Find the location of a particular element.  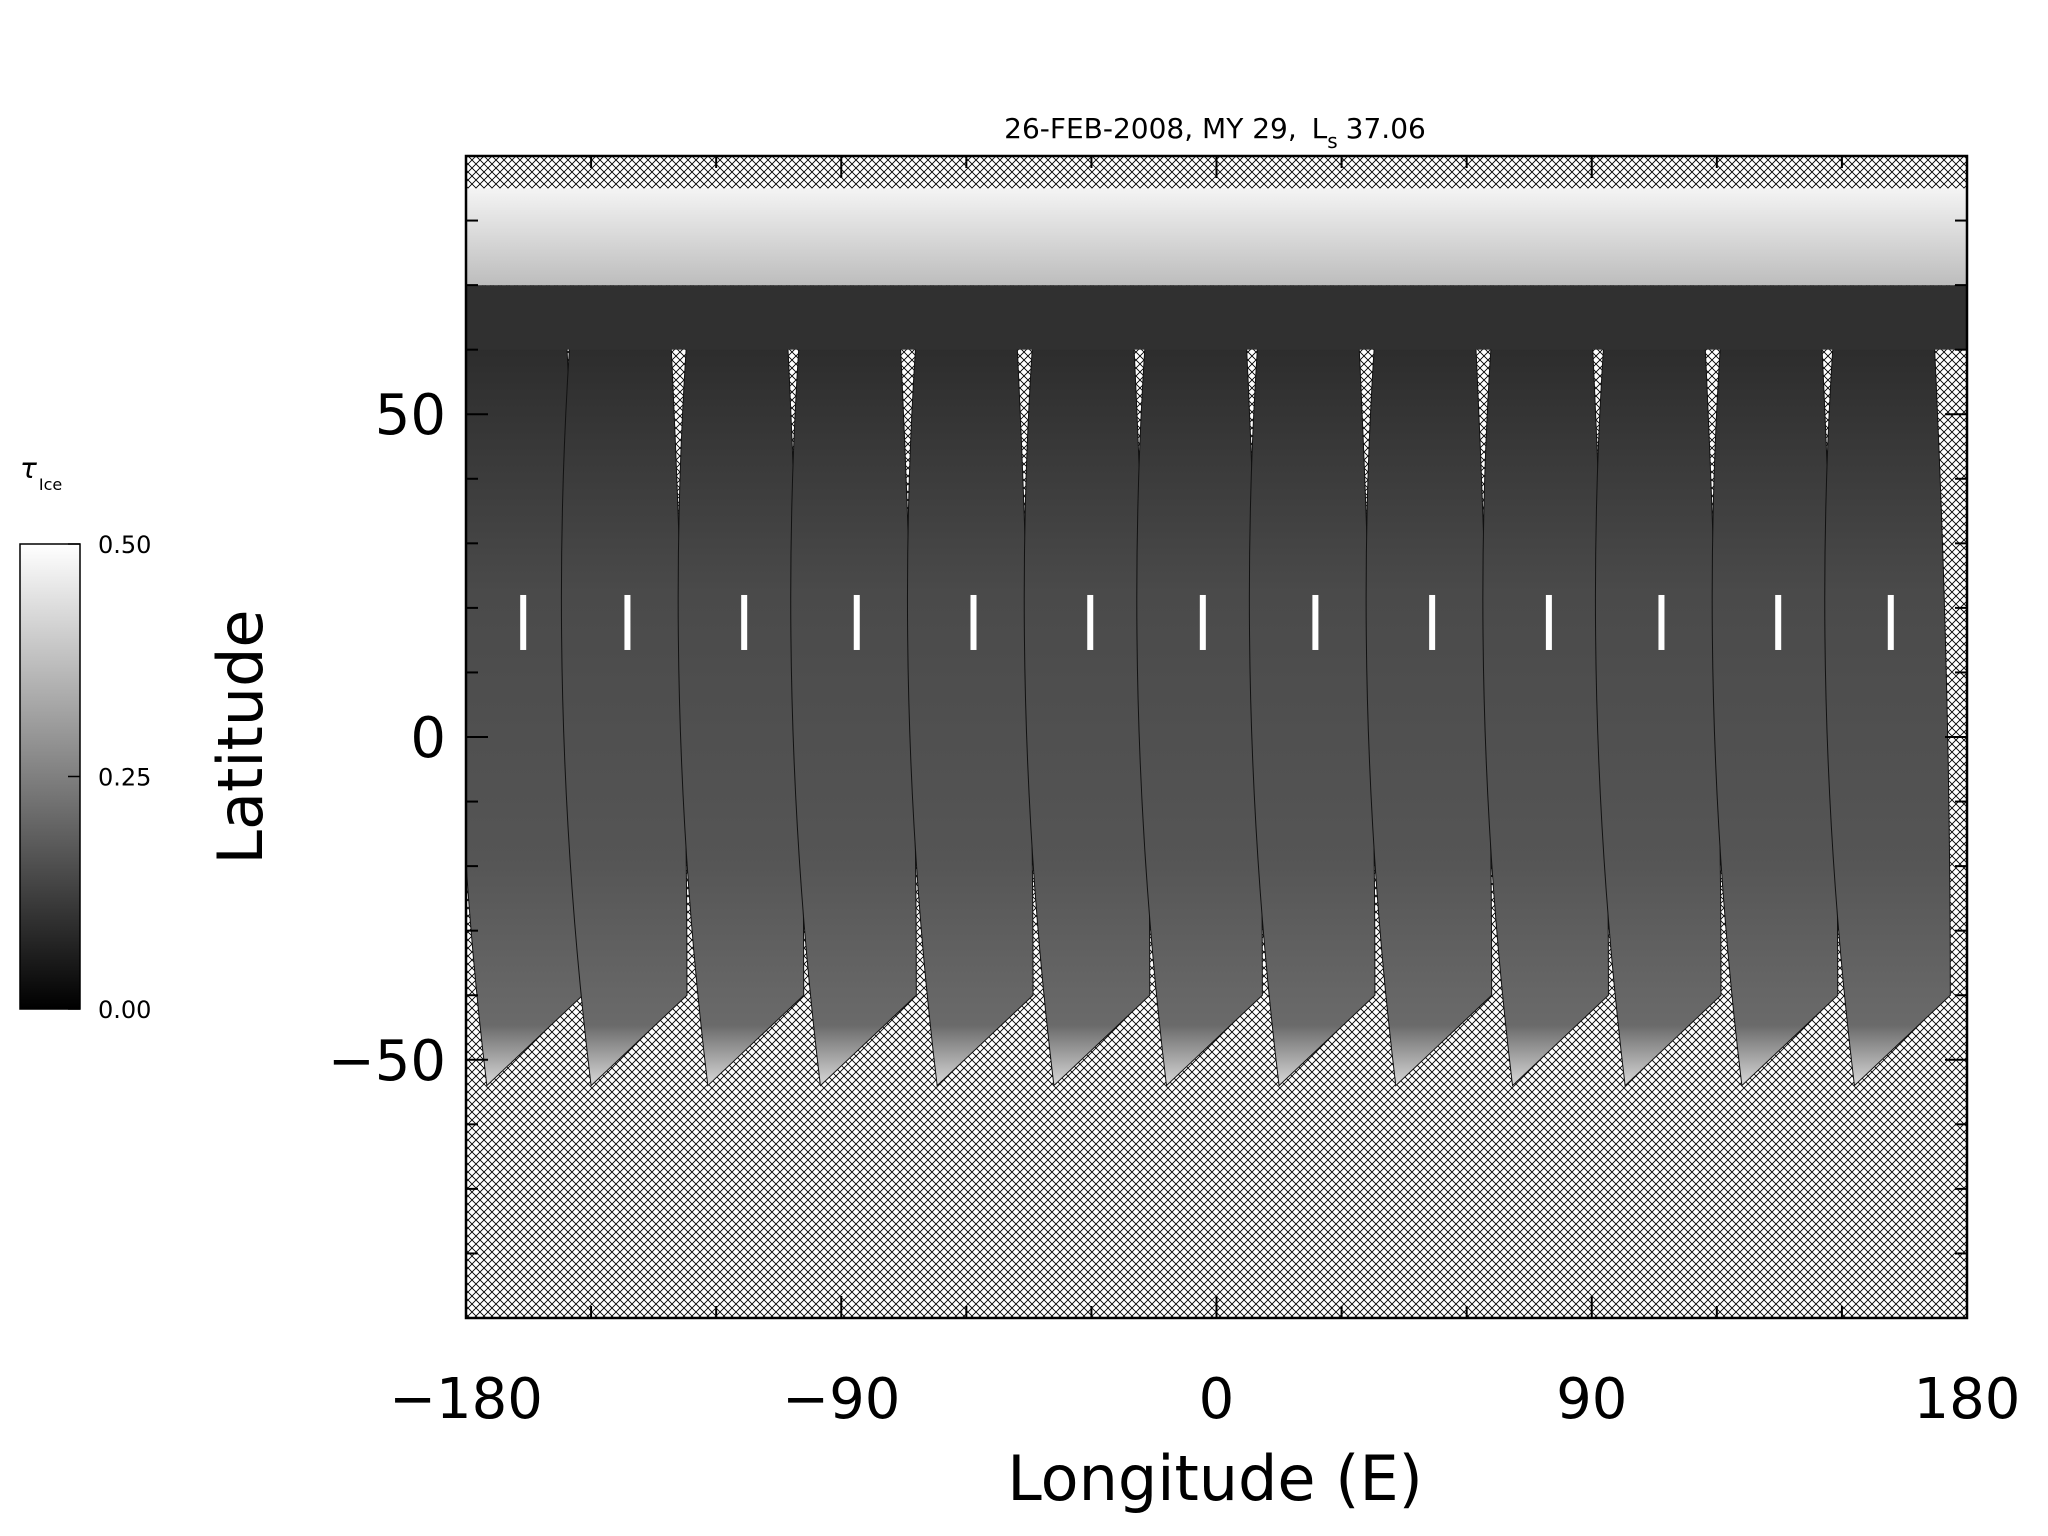

title-prefix: 26-FEB-2008, MY 29, is located at coordinates (1155, 128).